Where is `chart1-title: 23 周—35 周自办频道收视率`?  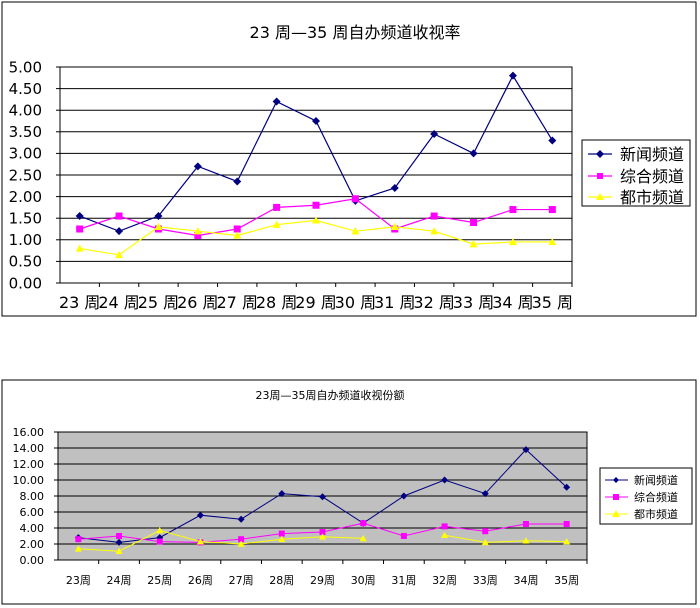 chart1-title: 23 周—35 周自办频道收视率 is located at coordinates (355, 32).